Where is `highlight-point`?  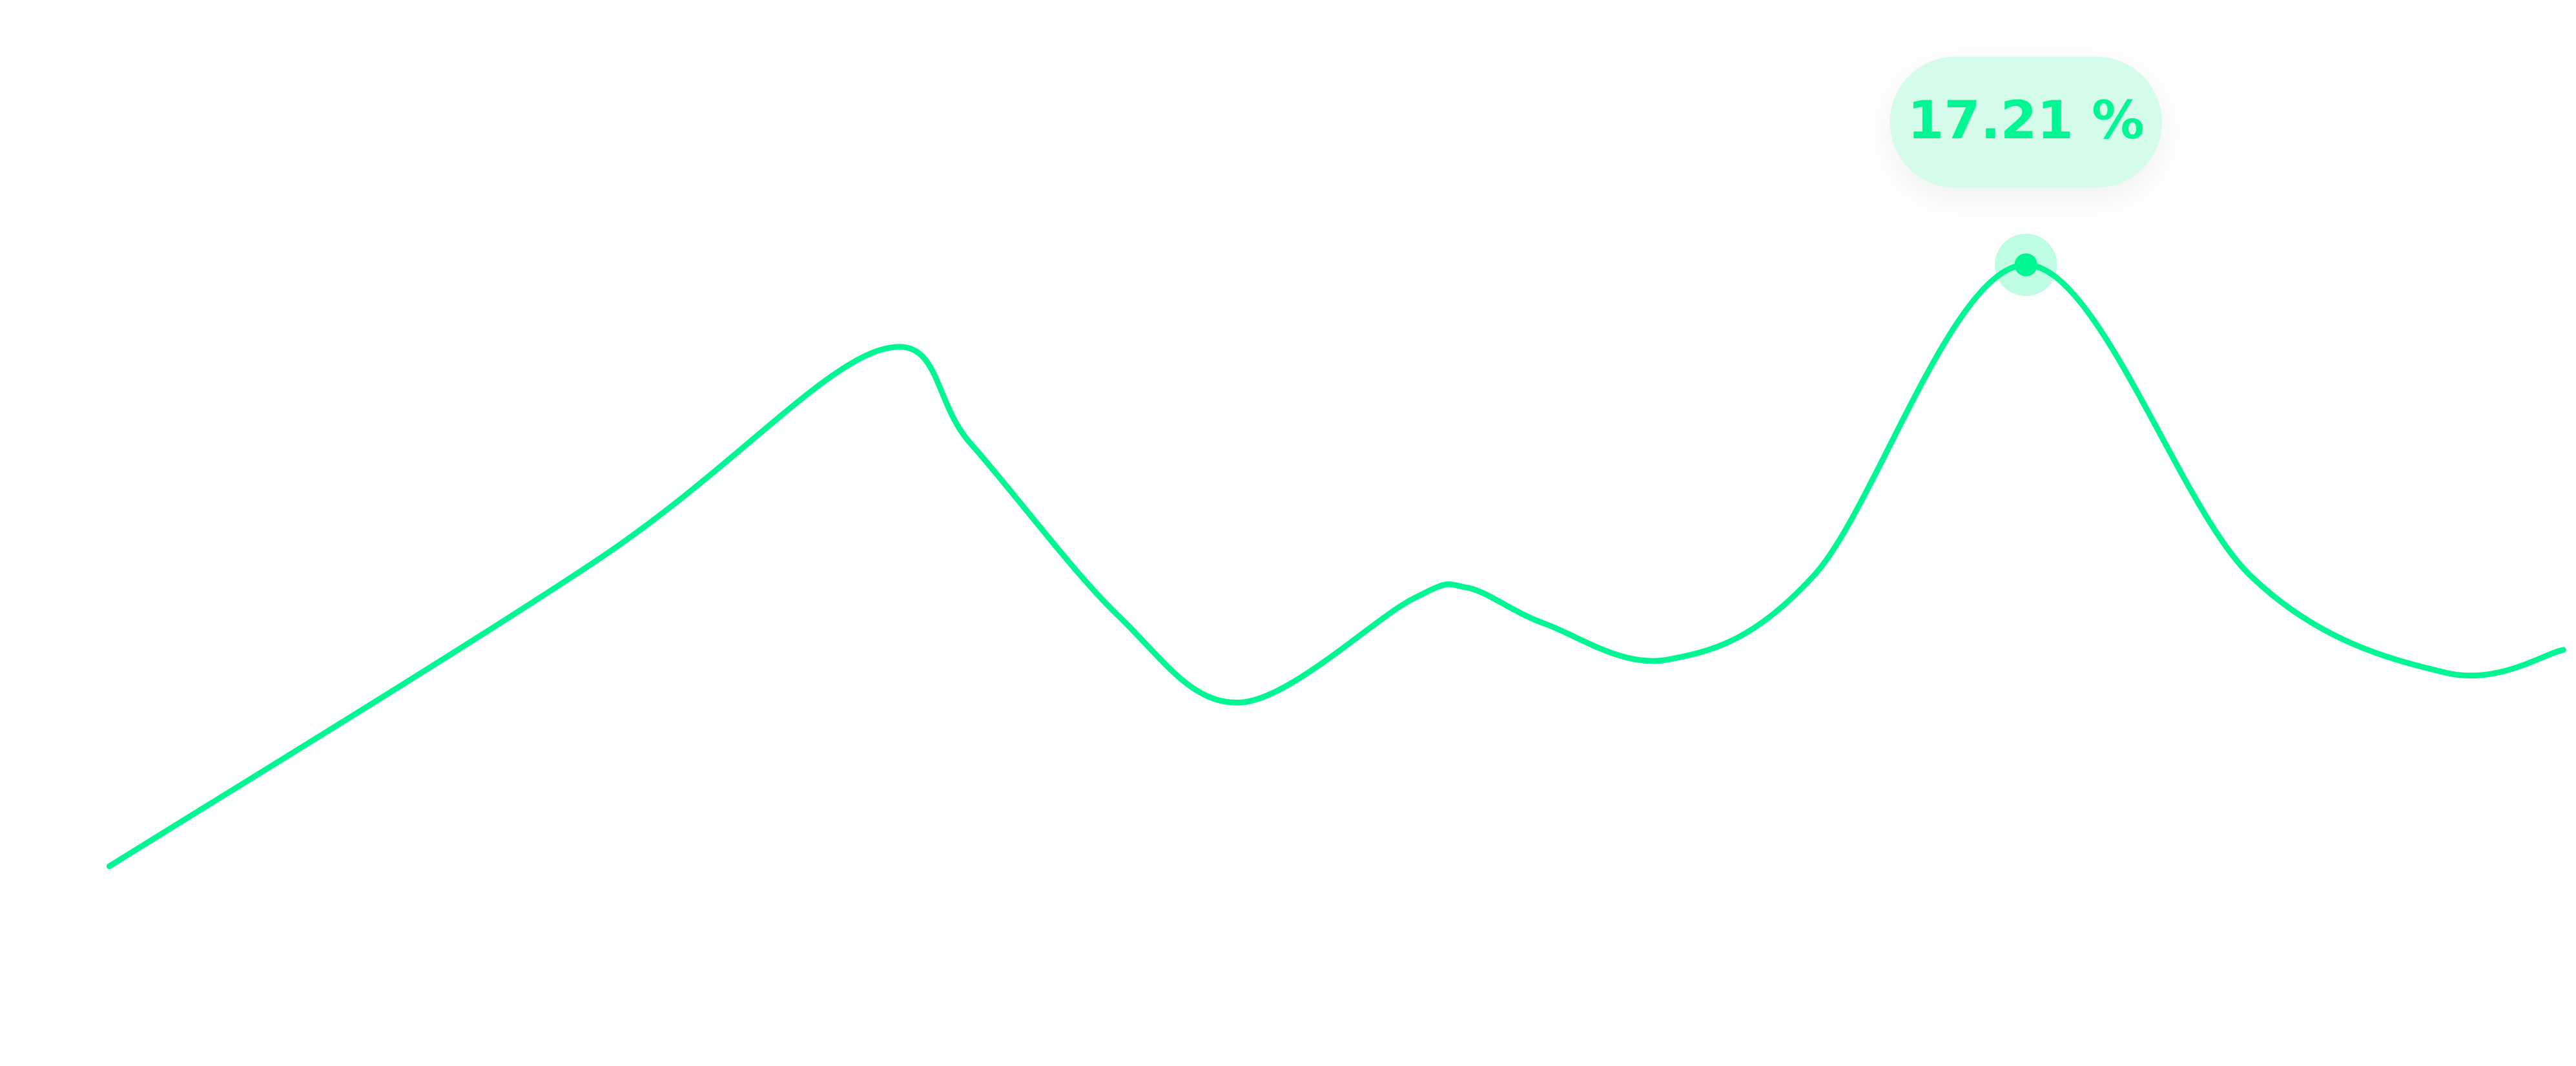
highlight-point is located at coordinates (2025, 265).